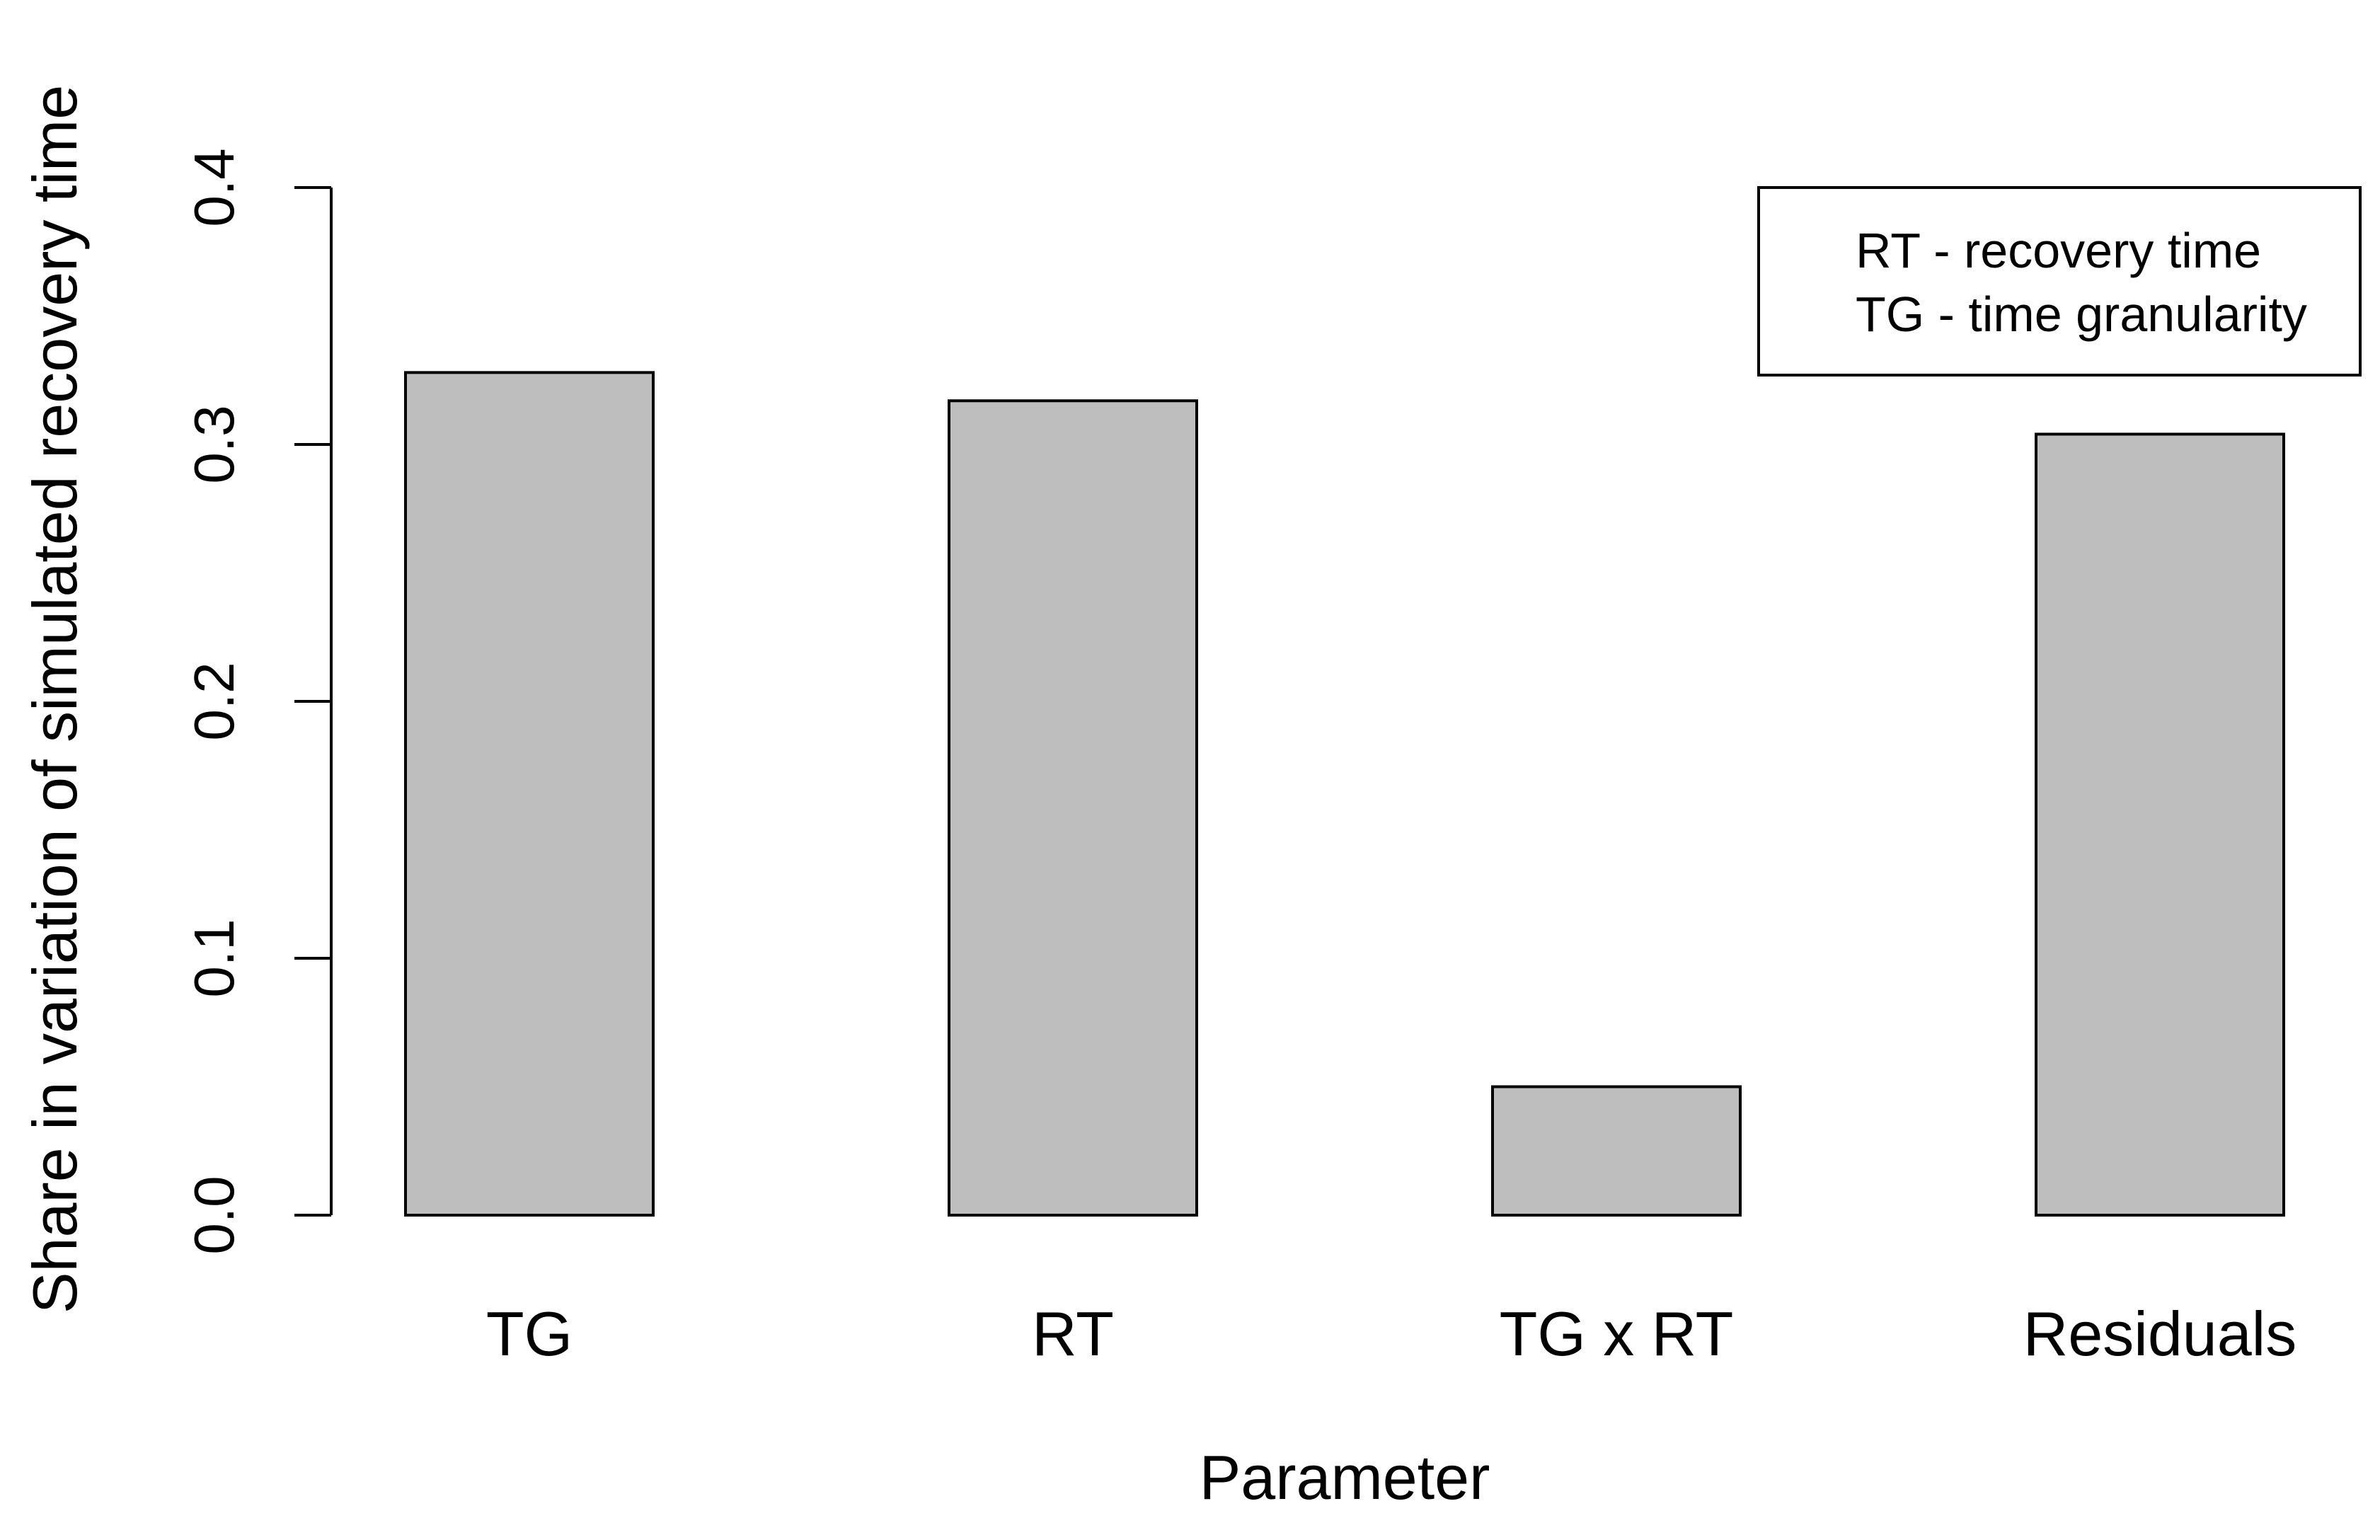 The image size is (2380, 1540). I want to click on category-label: TG, so click(529, 1334).